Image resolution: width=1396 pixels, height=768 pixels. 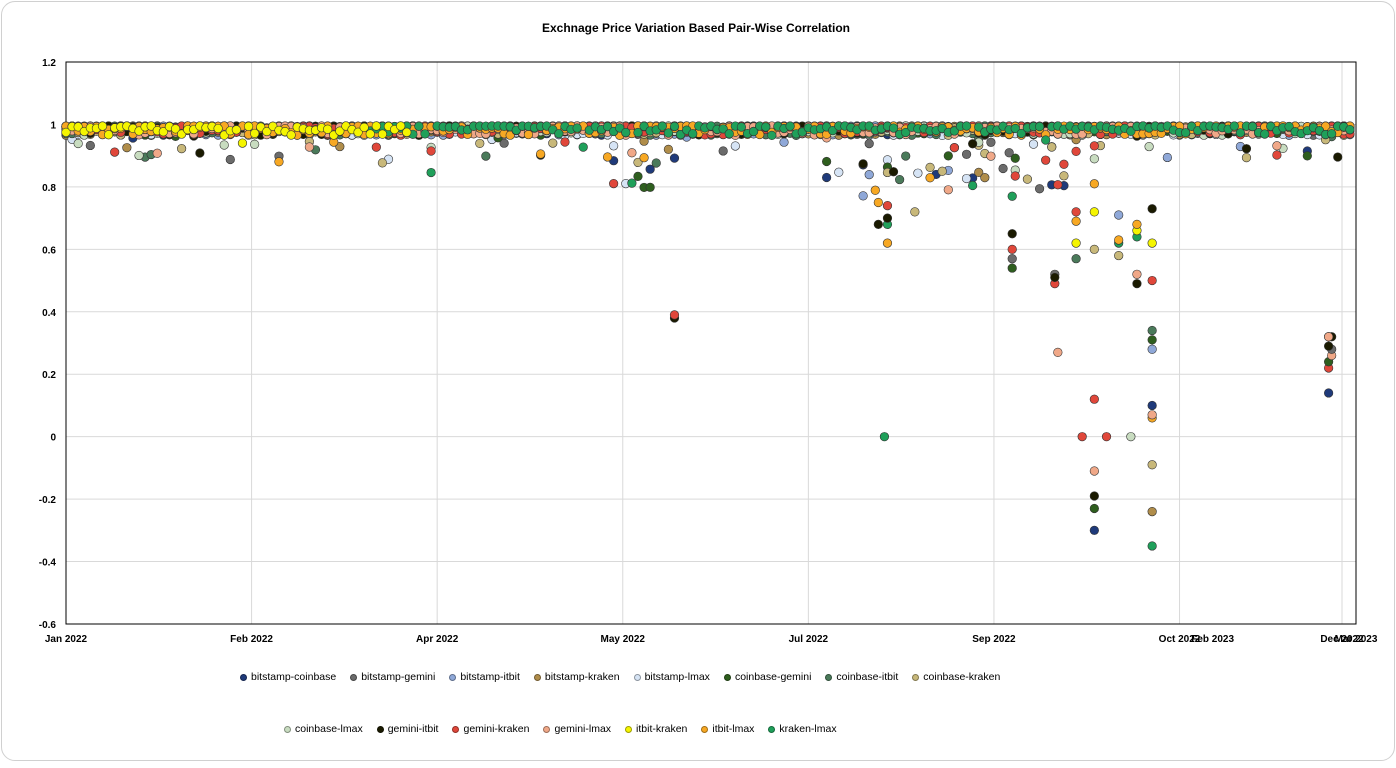 I want to click on legend-label: bitstamp-lmax, so click(x=677, y=677).